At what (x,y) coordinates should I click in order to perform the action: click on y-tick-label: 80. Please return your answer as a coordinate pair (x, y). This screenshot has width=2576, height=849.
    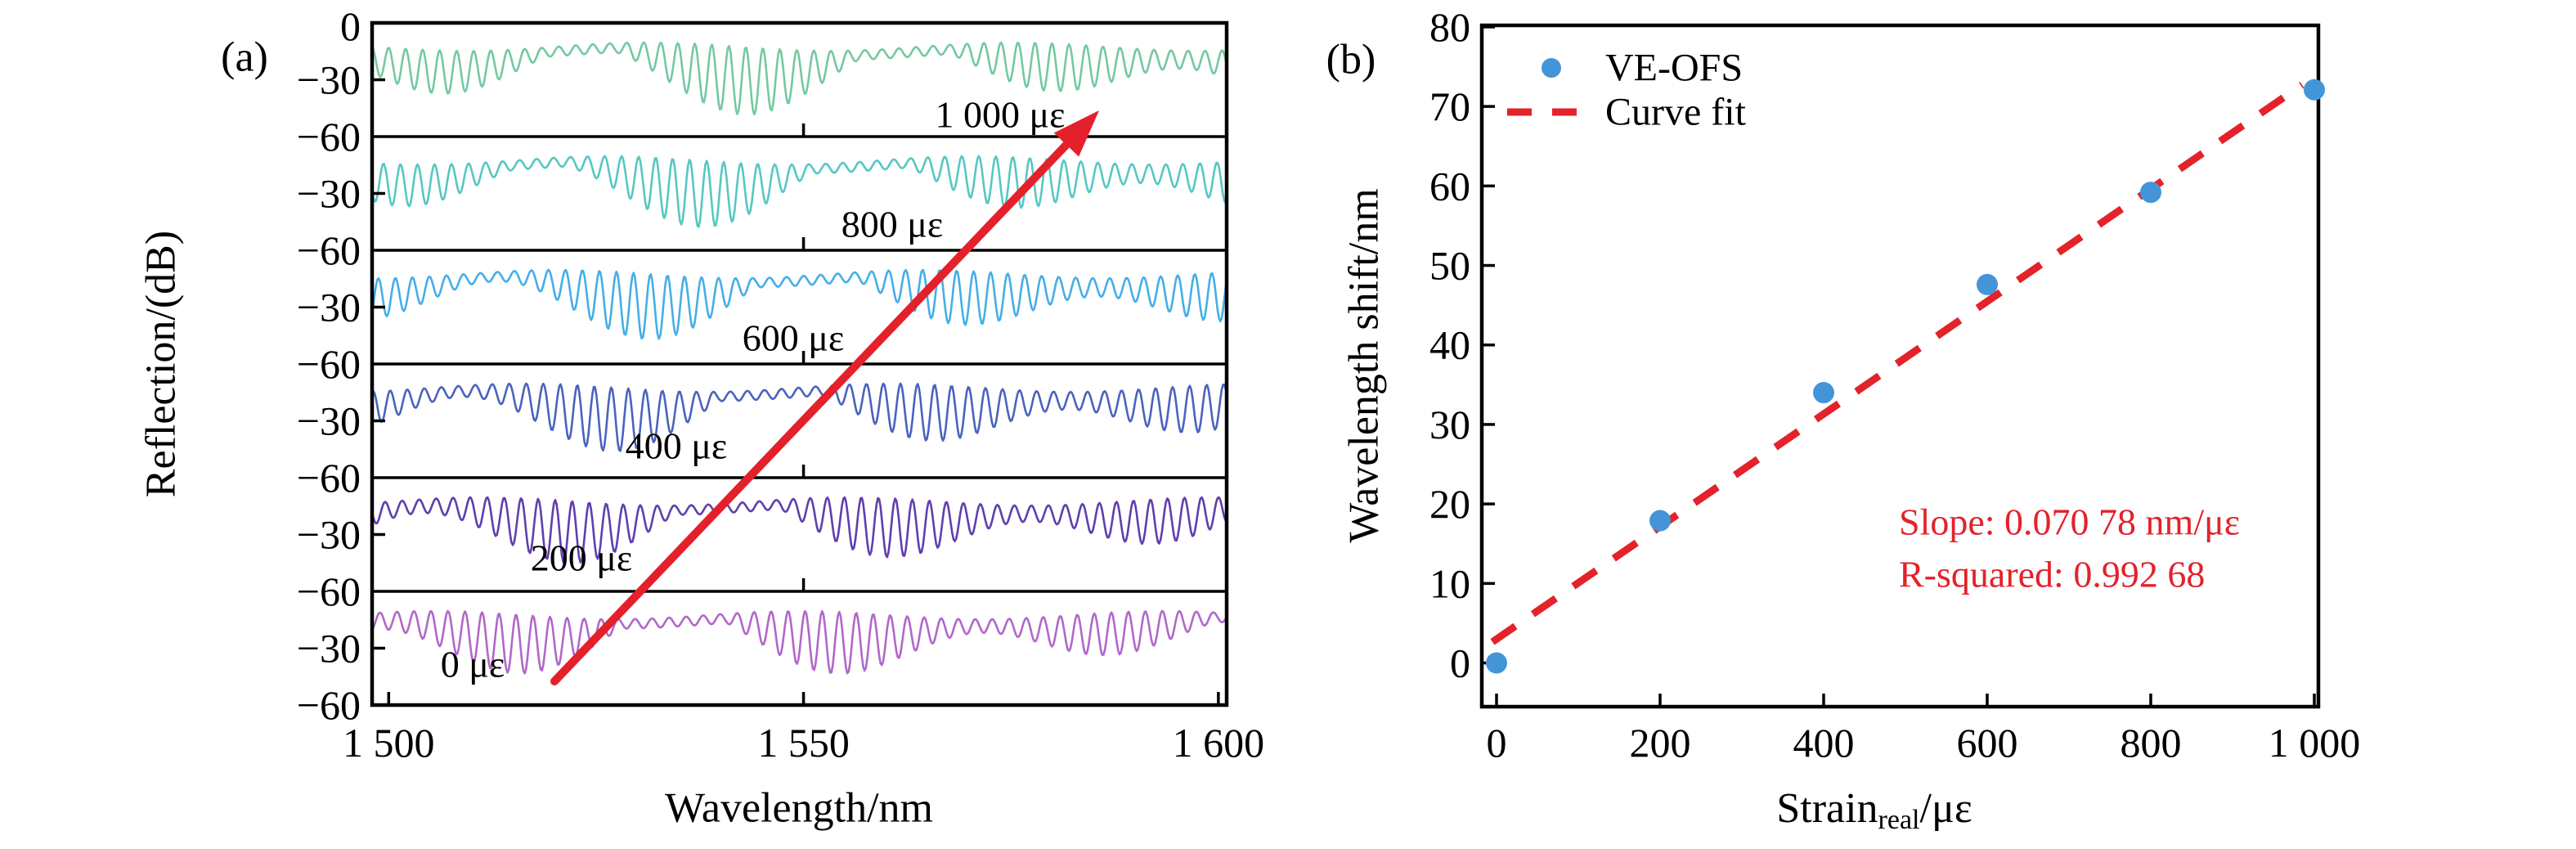
    Looking at the image, I should click on (1449, 27).